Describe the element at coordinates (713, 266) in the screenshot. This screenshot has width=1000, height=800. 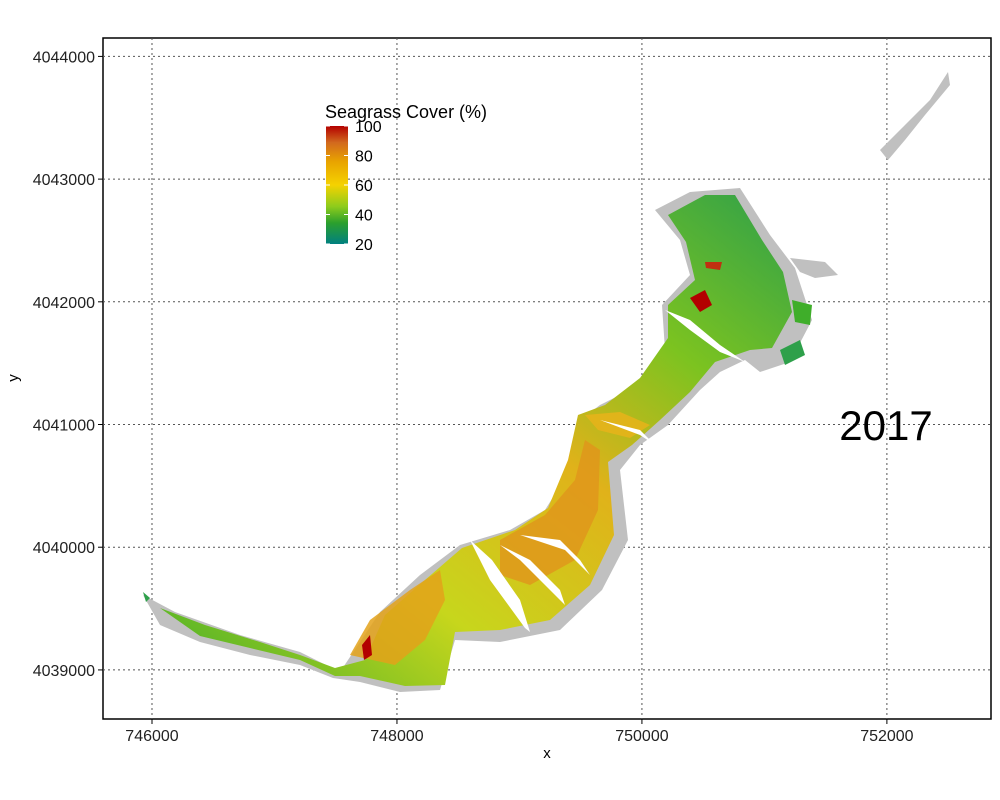
I see `high-cover-patch-north2` at that location.